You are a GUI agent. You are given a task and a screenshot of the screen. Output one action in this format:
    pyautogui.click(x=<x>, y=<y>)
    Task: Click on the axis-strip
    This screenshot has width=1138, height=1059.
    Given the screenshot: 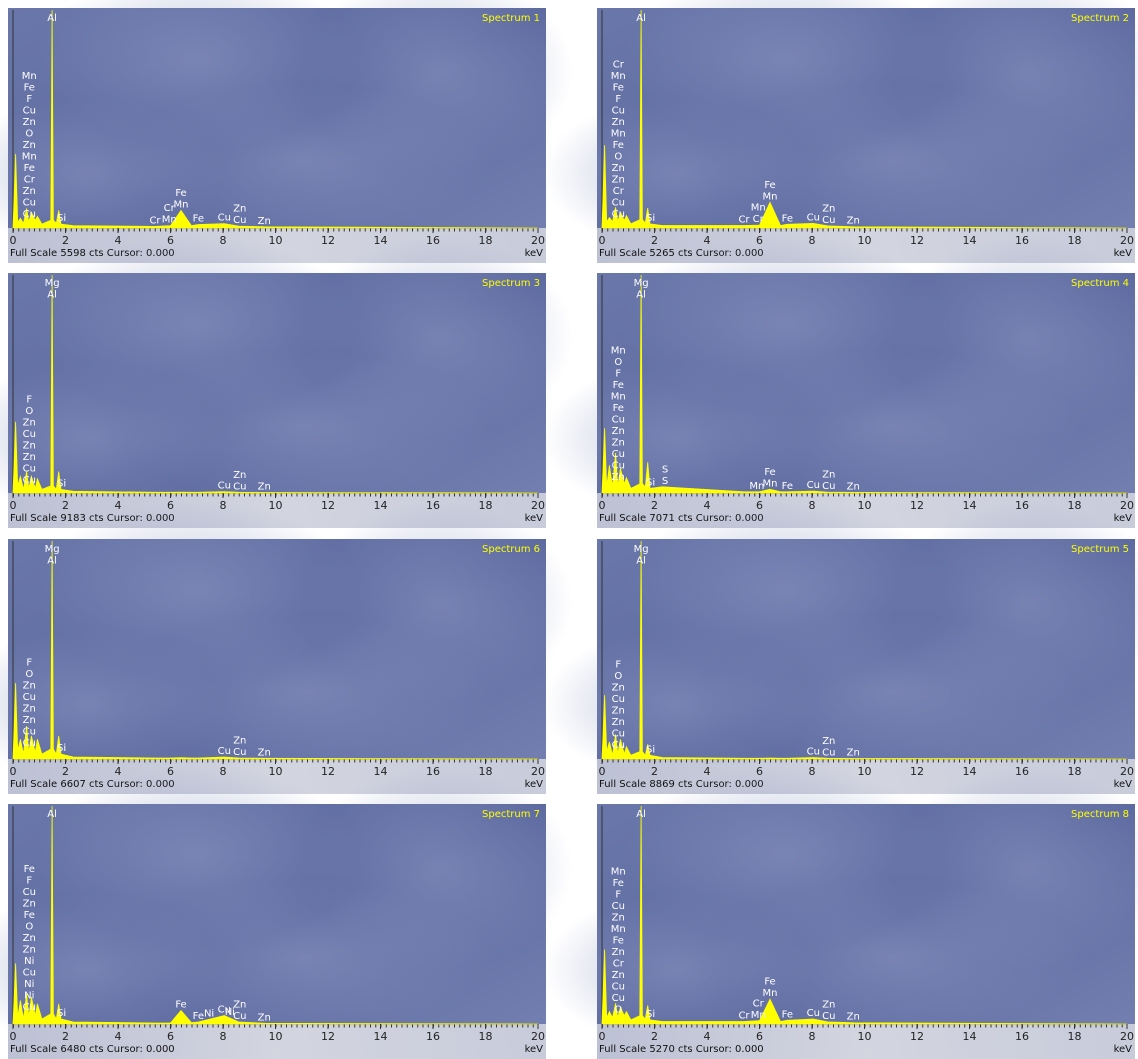 What is the action you would take?
    pyautogui.click(x=866, y=1041)
    